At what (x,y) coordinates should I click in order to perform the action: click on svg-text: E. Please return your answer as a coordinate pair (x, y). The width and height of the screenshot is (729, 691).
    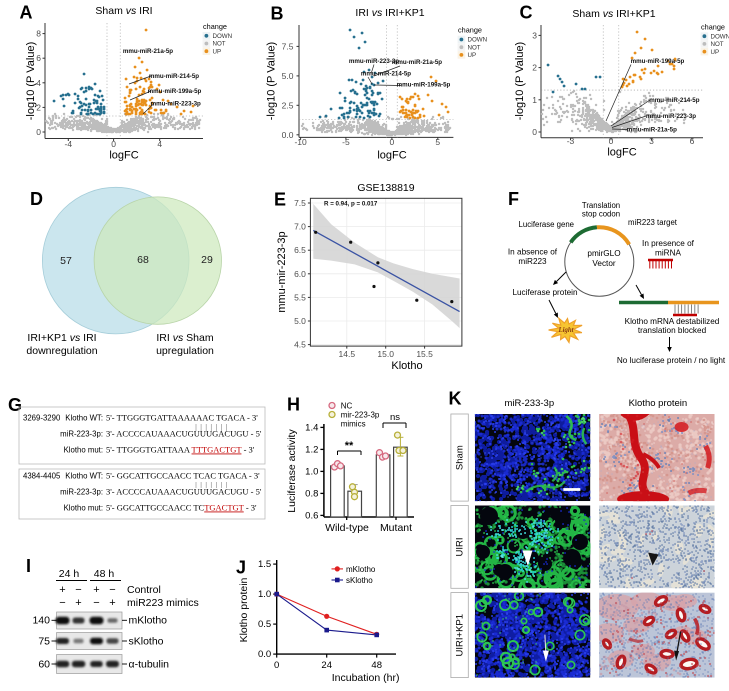
    Looking at the image, I should click on (280, 200).